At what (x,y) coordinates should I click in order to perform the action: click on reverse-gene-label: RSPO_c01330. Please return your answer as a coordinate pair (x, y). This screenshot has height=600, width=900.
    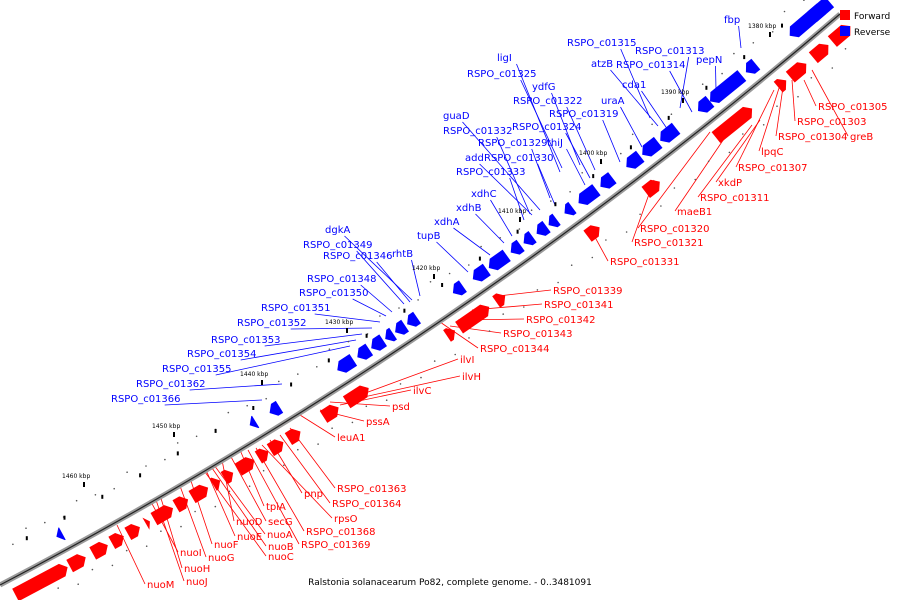
    Looking at the image, I should click on (519, 158).